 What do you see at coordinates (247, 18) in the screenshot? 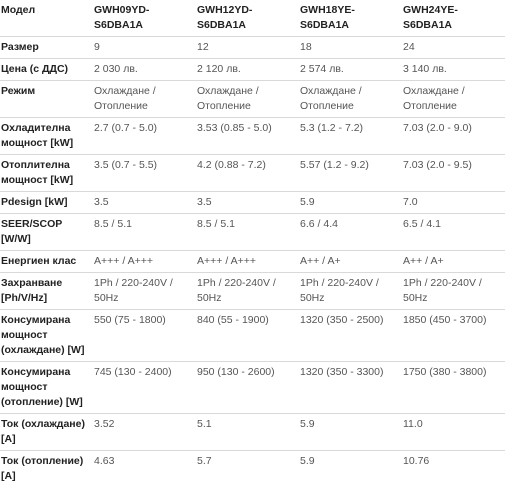
I see `header-model: GWH12YD-S6DBA1A` at bounding box center [247, 18].